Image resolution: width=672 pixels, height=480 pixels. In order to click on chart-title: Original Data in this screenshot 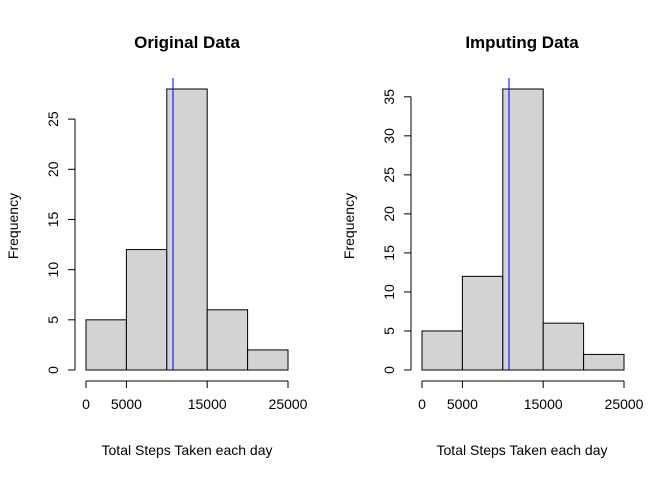, I will do `click(187, 42)`.